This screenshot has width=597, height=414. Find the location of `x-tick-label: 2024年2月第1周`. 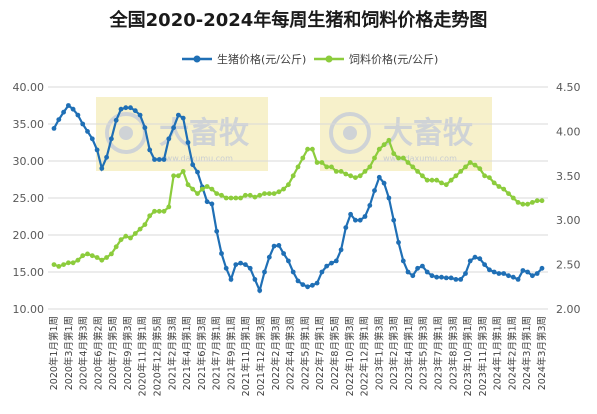

x-tick-label: 2024年2月第1周 is located at coordinates (512, 353).